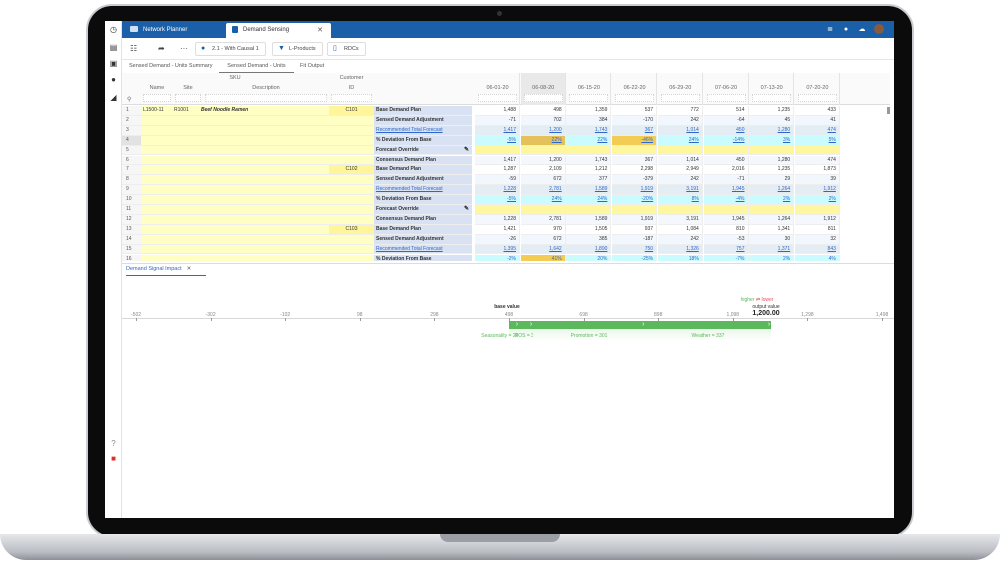 The height and width of the screenshot is (569, 1000). Describe the element at coordinates (131, 210) in the screenshot. I see `row-number: 11` at that location.